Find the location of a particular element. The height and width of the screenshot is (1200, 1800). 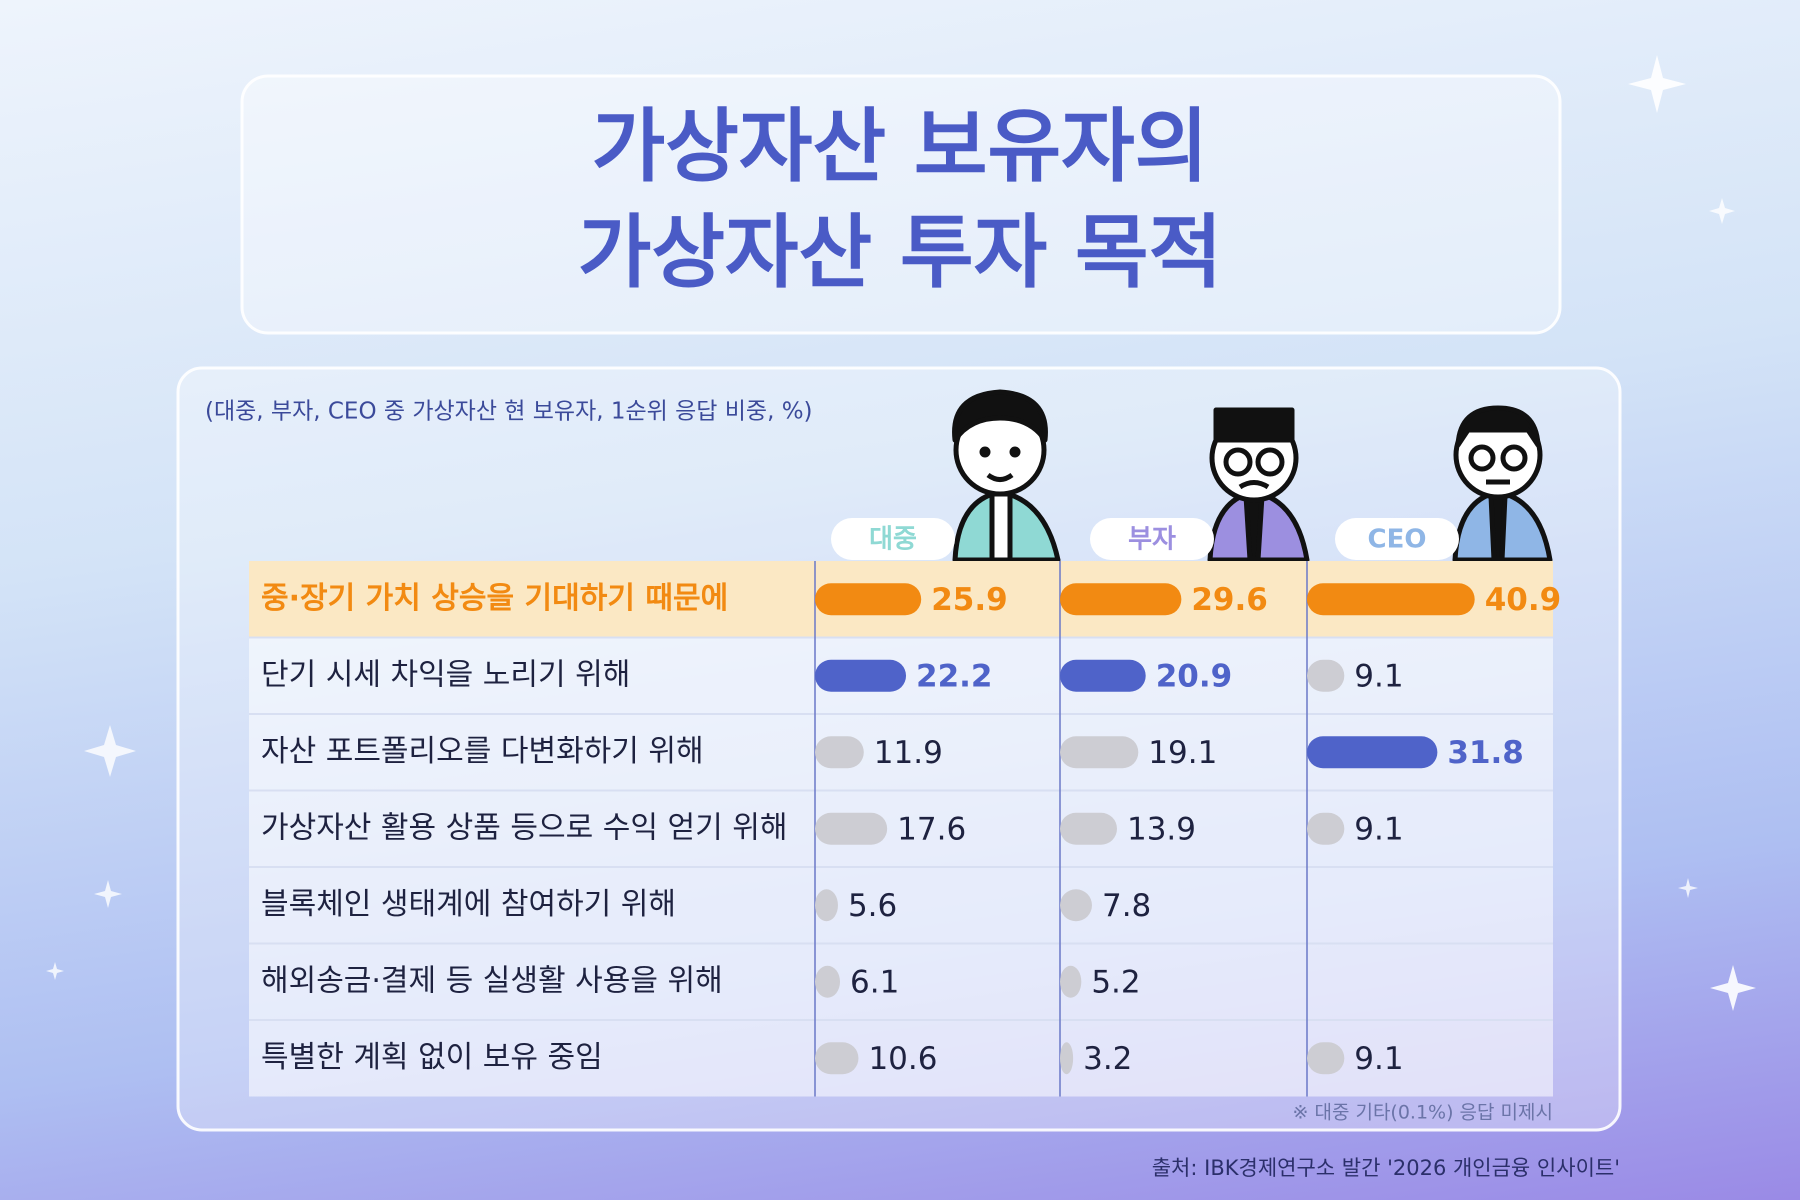

category-label: 특별한 계획 없이 보유 중임 is located at coordinates (432, 1057).